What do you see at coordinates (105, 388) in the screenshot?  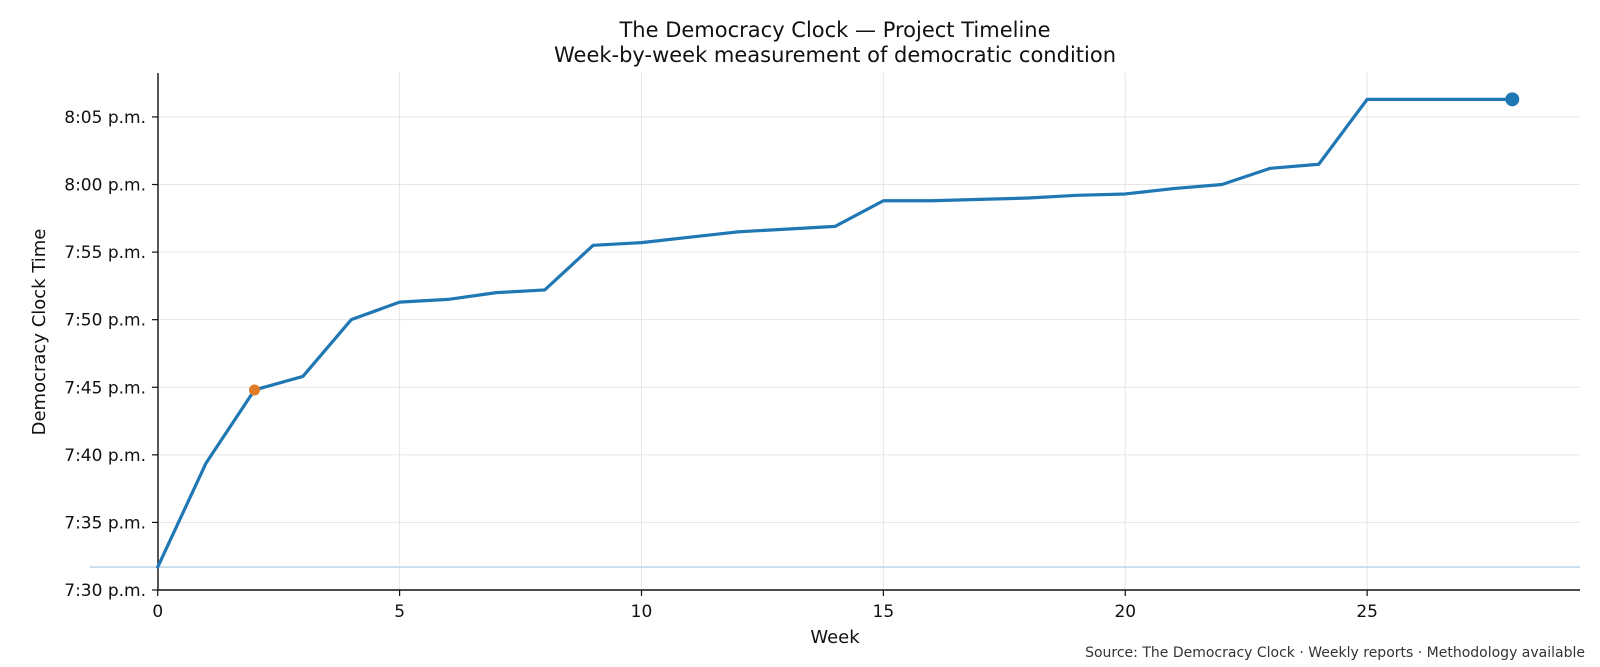 I see `y-tick-label: 7:45 p.m.` at bounding box center [105, 388].